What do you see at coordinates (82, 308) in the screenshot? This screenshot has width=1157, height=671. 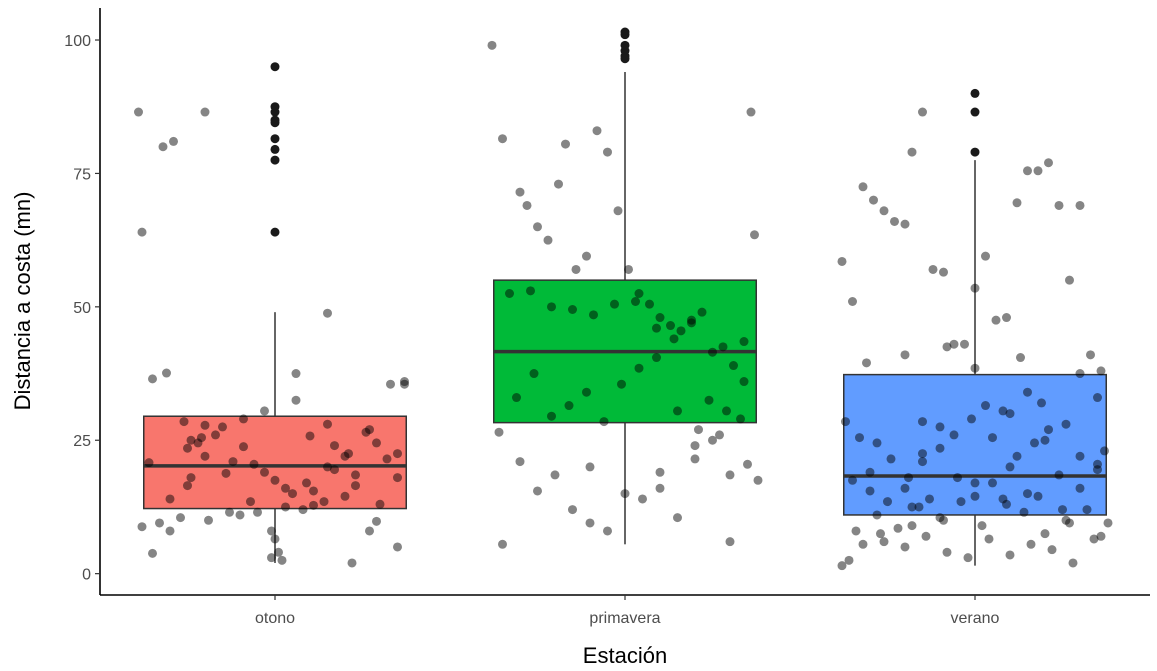 I see `y-tick-label: 50` at bounding box center [82, 308].